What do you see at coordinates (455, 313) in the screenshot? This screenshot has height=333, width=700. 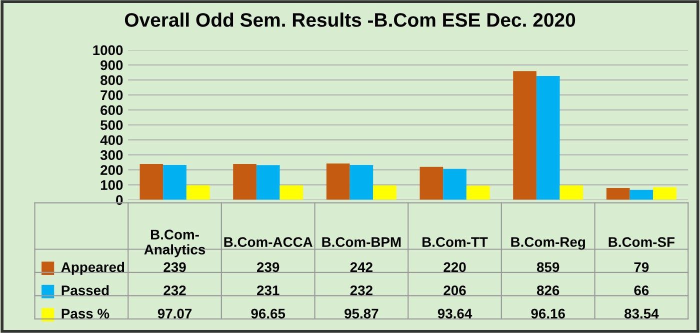 I see `data-label: 93.64` at bounding box center [455, 313].